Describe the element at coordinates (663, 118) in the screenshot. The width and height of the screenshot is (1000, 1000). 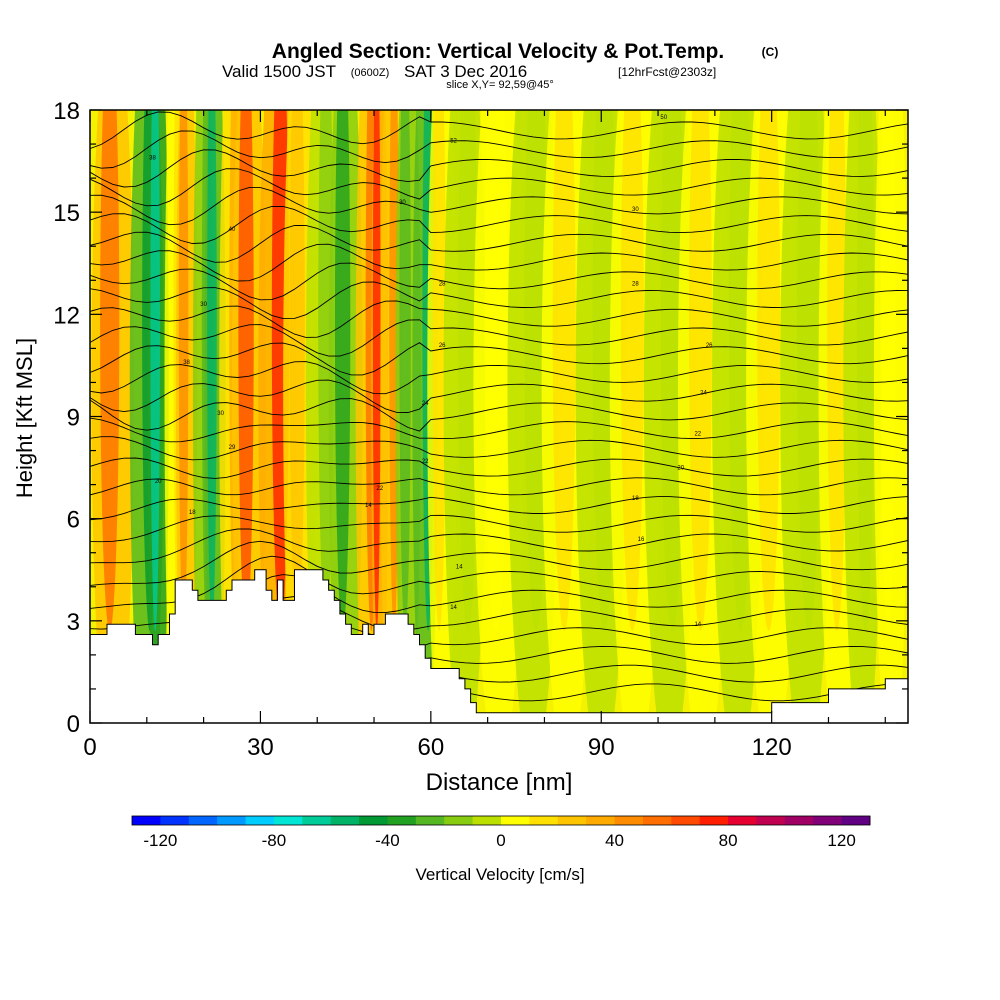
I see `contour-label: 50` at that location.